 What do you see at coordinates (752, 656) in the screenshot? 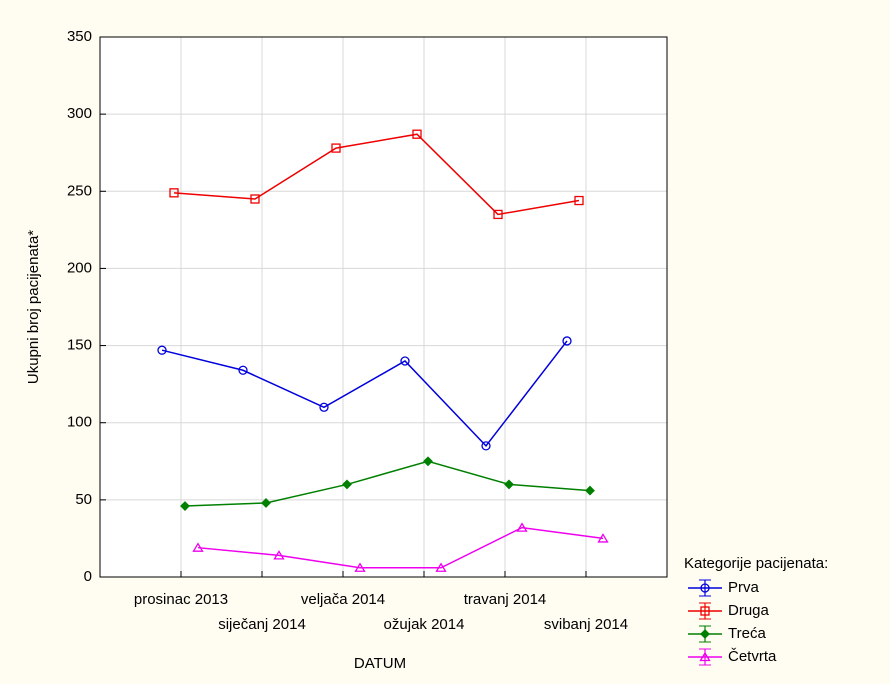
I see `legend-label: Četvrta` at bounding box center [752, 656].